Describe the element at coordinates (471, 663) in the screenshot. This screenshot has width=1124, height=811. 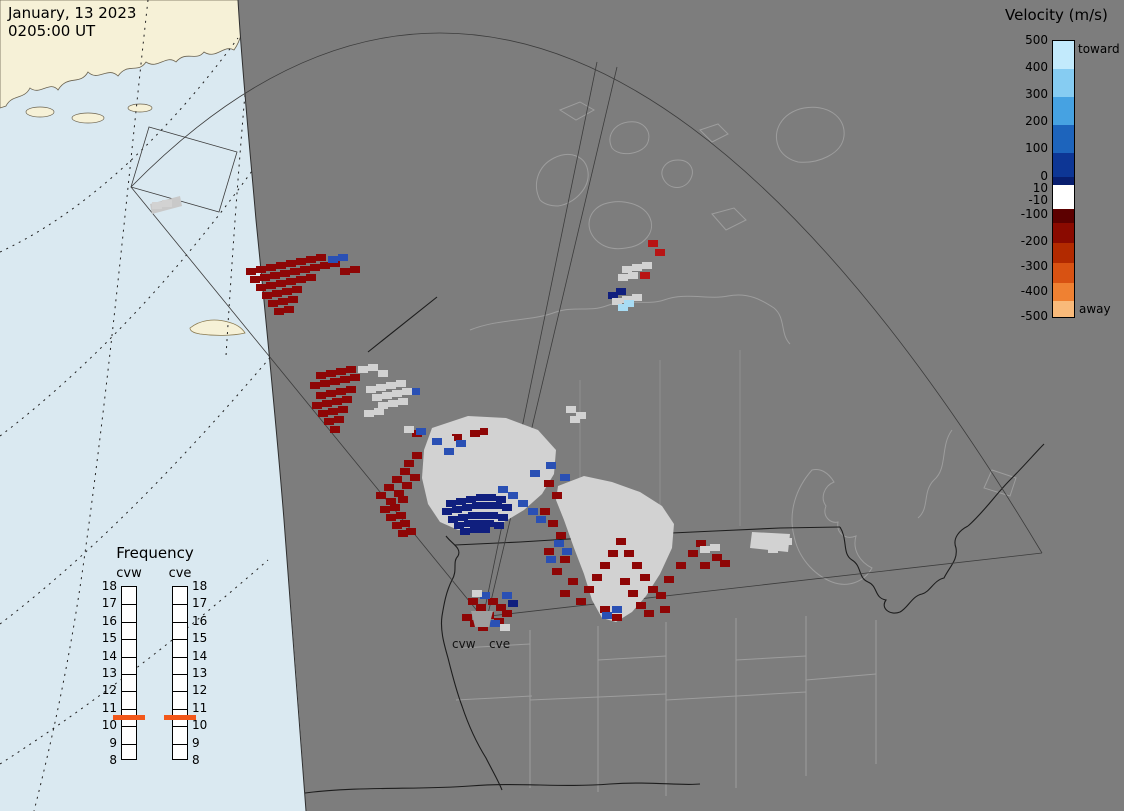
I see `west-coast-line` at that location.